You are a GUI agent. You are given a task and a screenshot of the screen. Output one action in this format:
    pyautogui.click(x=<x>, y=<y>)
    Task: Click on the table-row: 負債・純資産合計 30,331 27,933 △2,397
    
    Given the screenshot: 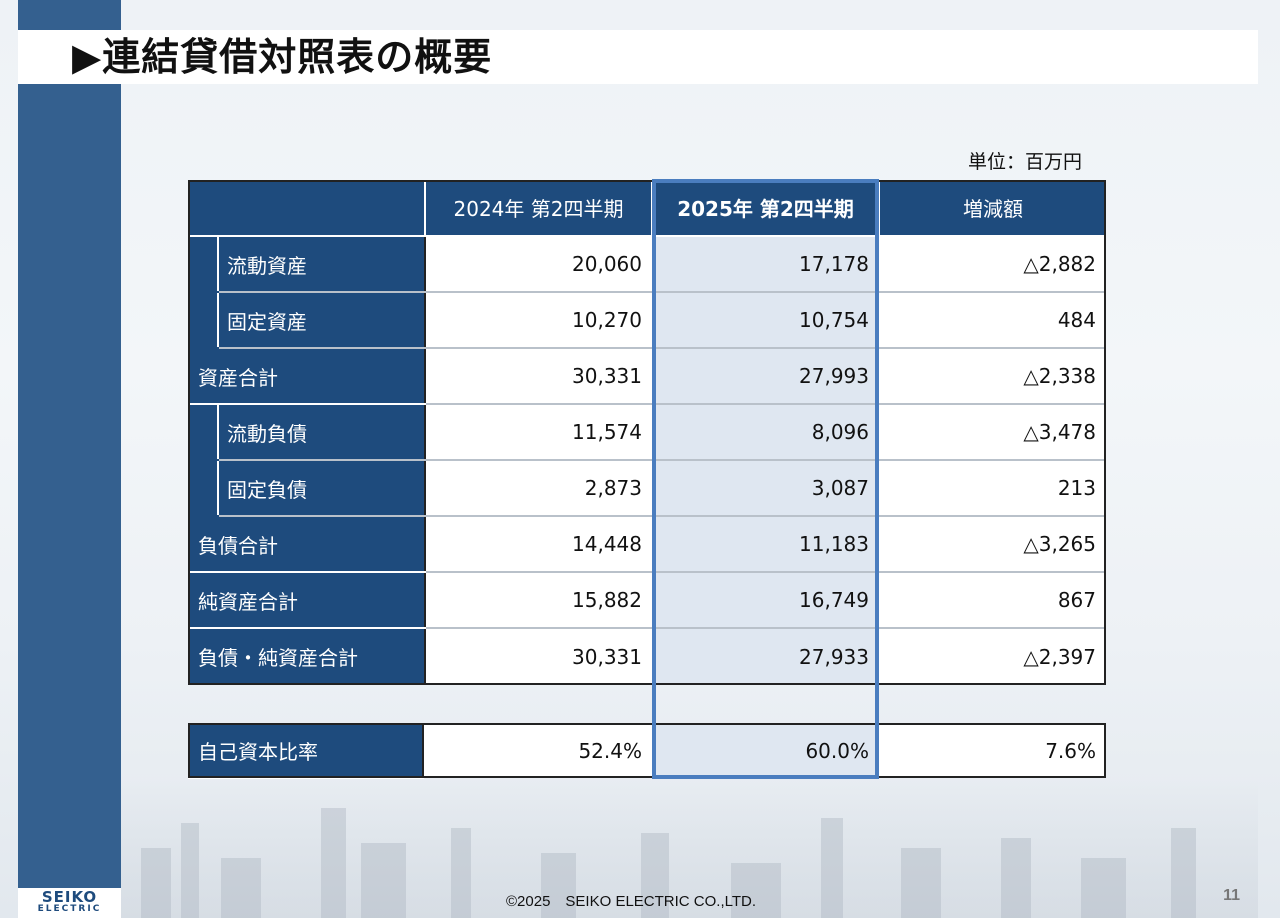 What is the action you would take?
    pyautogui.click(x=647, y=656)
    